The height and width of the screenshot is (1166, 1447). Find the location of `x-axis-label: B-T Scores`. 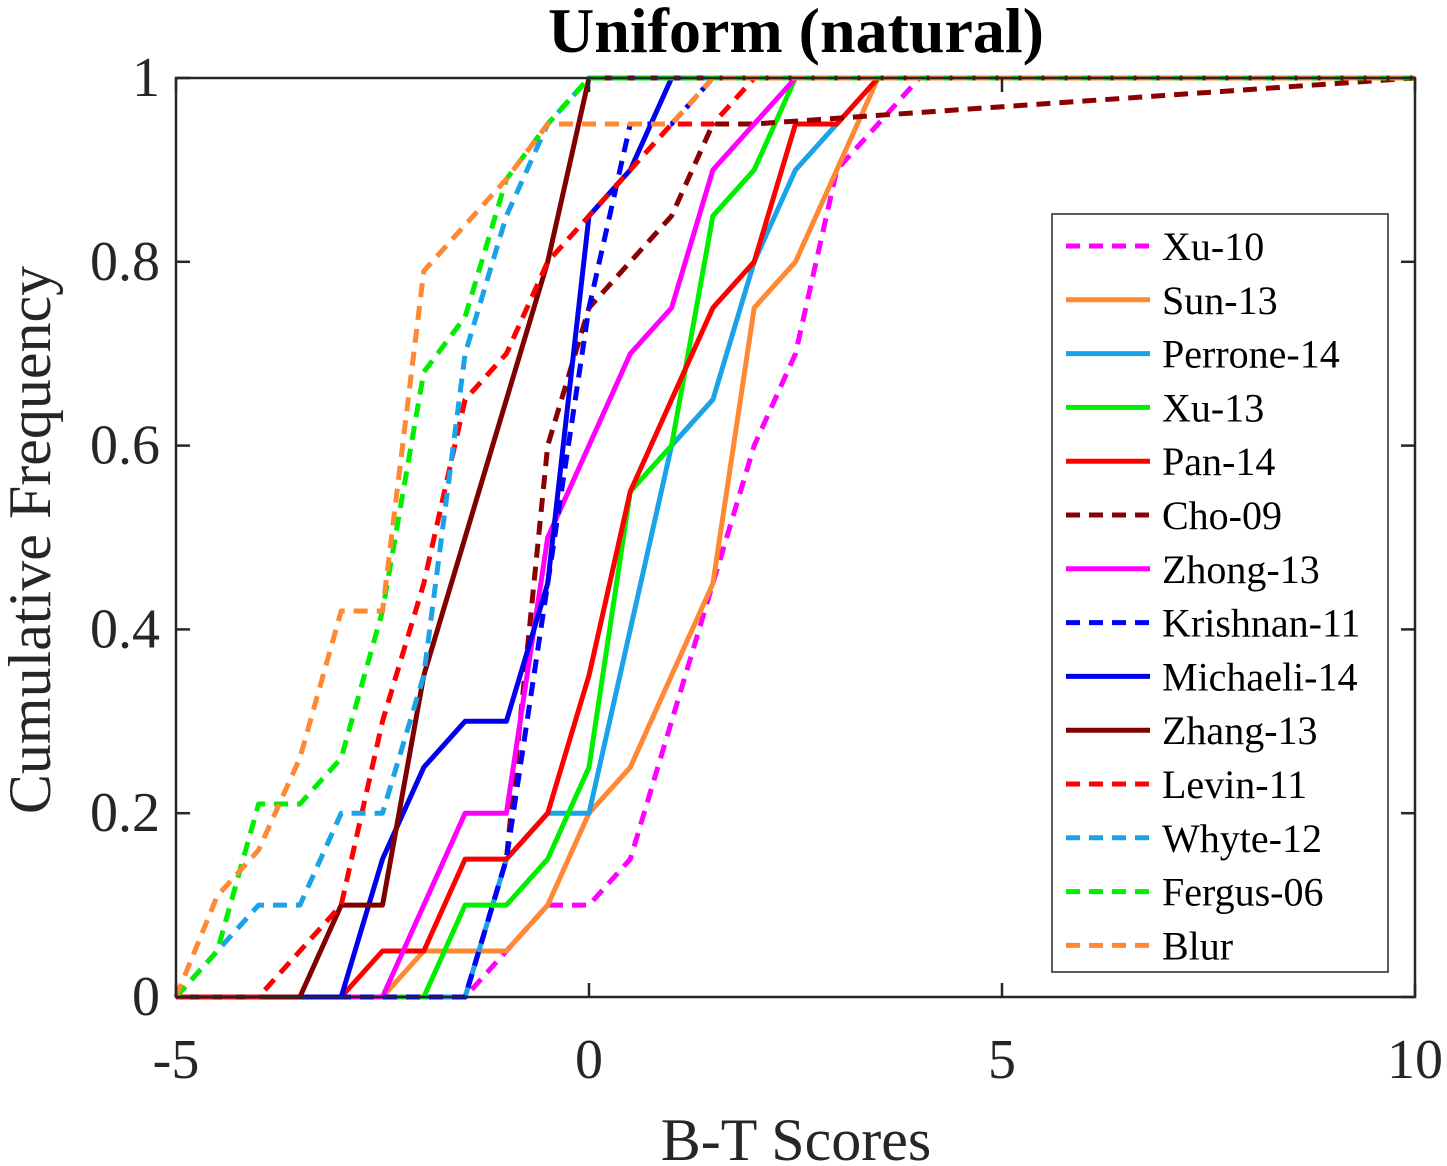

x-axis-label: B-T Scores is located at coordinates (796, 1136).